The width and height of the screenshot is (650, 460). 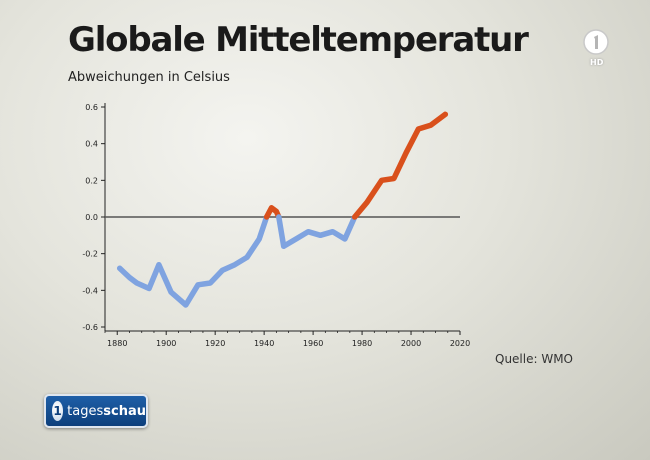 I want to click on tagesschau-one-icon: 1, so click(x=58, y=411).